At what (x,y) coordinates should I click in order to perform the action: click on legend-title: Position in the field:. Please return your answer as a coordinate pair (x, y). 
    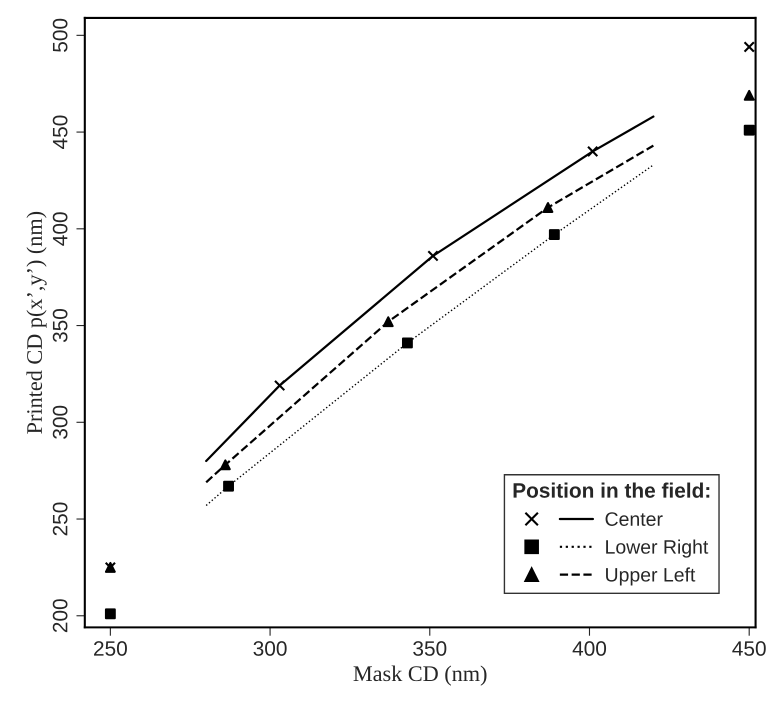
    Looking at the image, I should click on (612, 490).